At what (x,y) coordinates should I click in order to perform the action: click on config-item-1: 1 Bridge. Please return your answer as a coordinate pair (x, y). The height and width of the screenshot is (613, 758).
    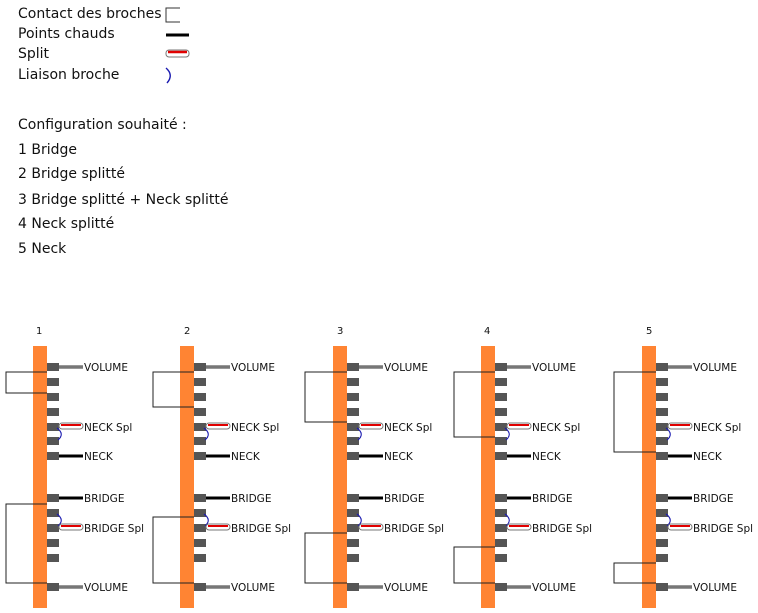
    Looking at the image, I should click on (47, 150).